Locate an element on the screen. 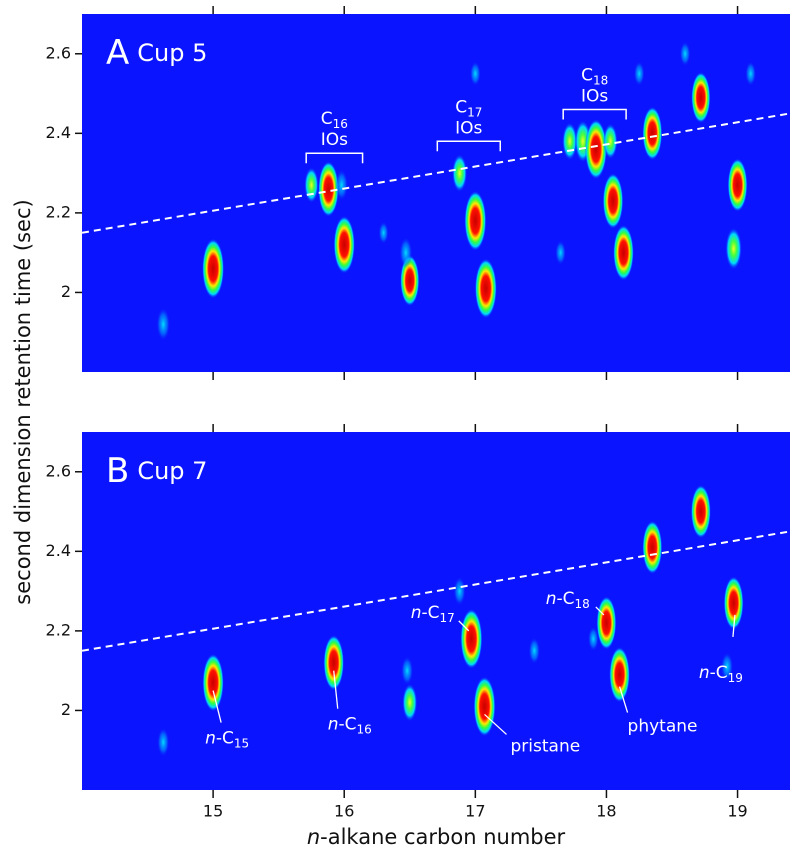 The width and height of the screenshot is (796, 858). annotation: phytane is located at coordinates (663, 727).